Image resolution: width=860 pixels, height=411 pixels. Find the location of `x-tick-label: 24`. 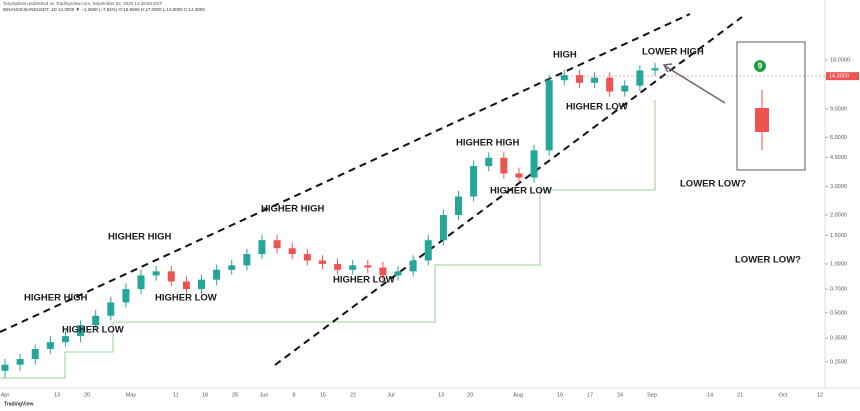

x-tick-label: 24 is located at coordinates (620, 395).